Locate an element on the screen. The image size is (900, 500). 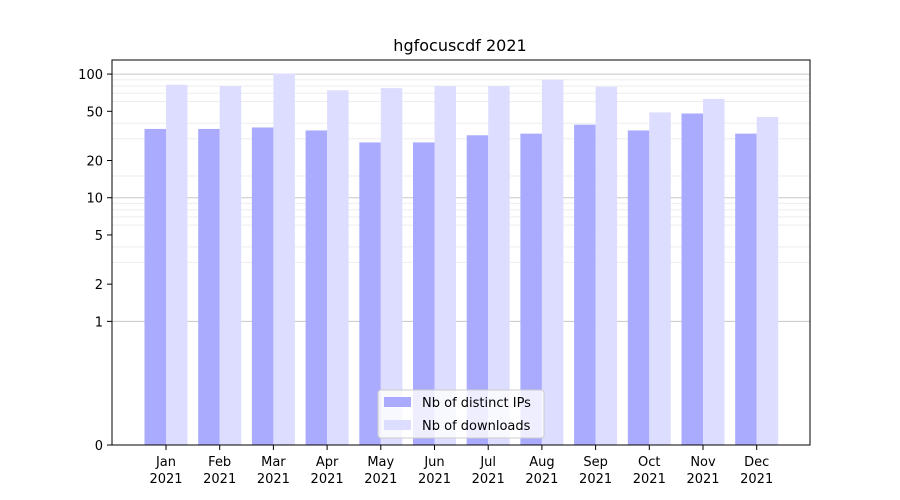
x-tick-label-month: Jul is located at coordinates (487, 462).